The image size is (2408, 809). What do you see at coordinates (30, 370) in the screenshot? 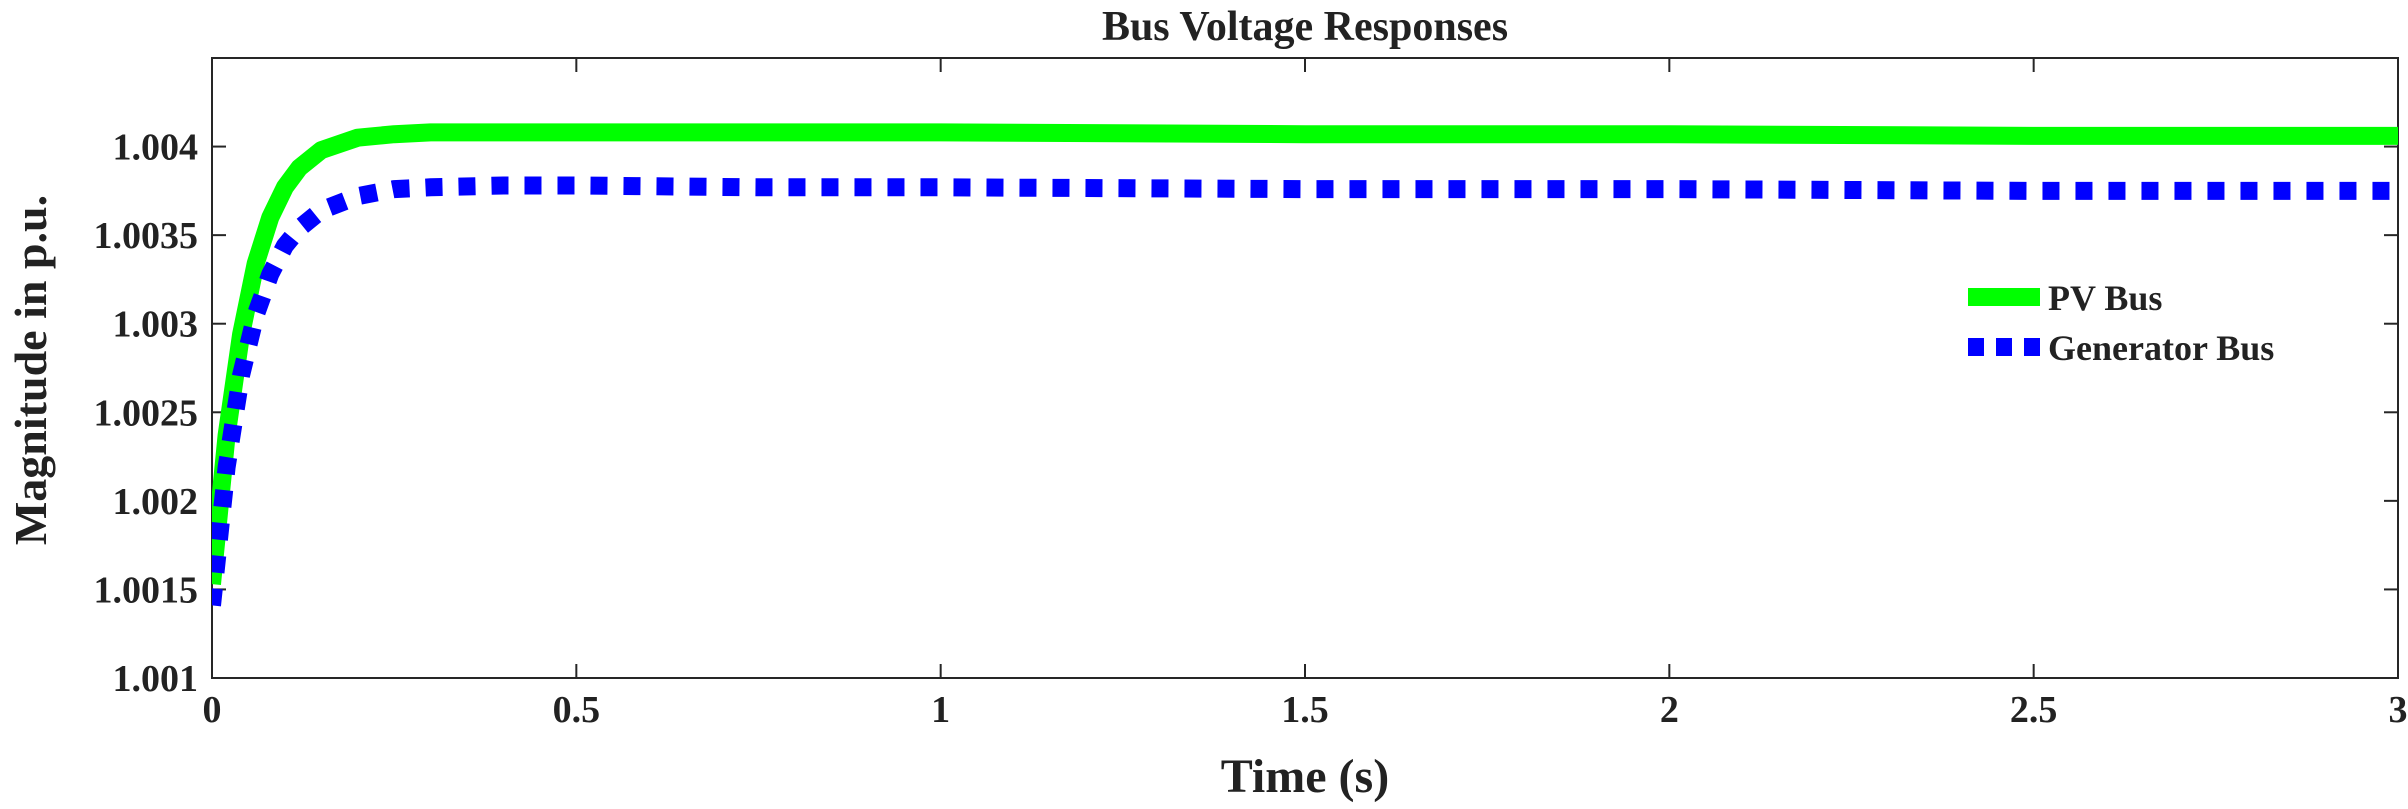
I see `y-axis-label: Magnitude in p.u.` at bounding box center [30, 370].